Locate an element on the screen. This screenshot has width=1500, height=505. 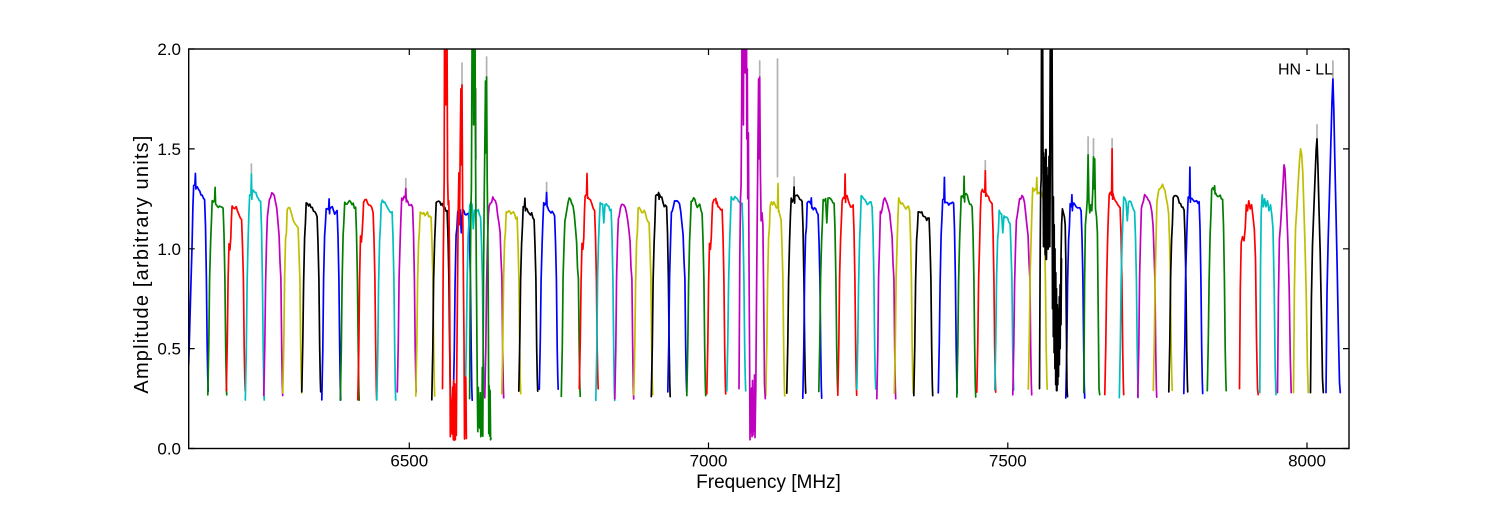
svg-text: HN - LL is located at coordinates (1305, 70).